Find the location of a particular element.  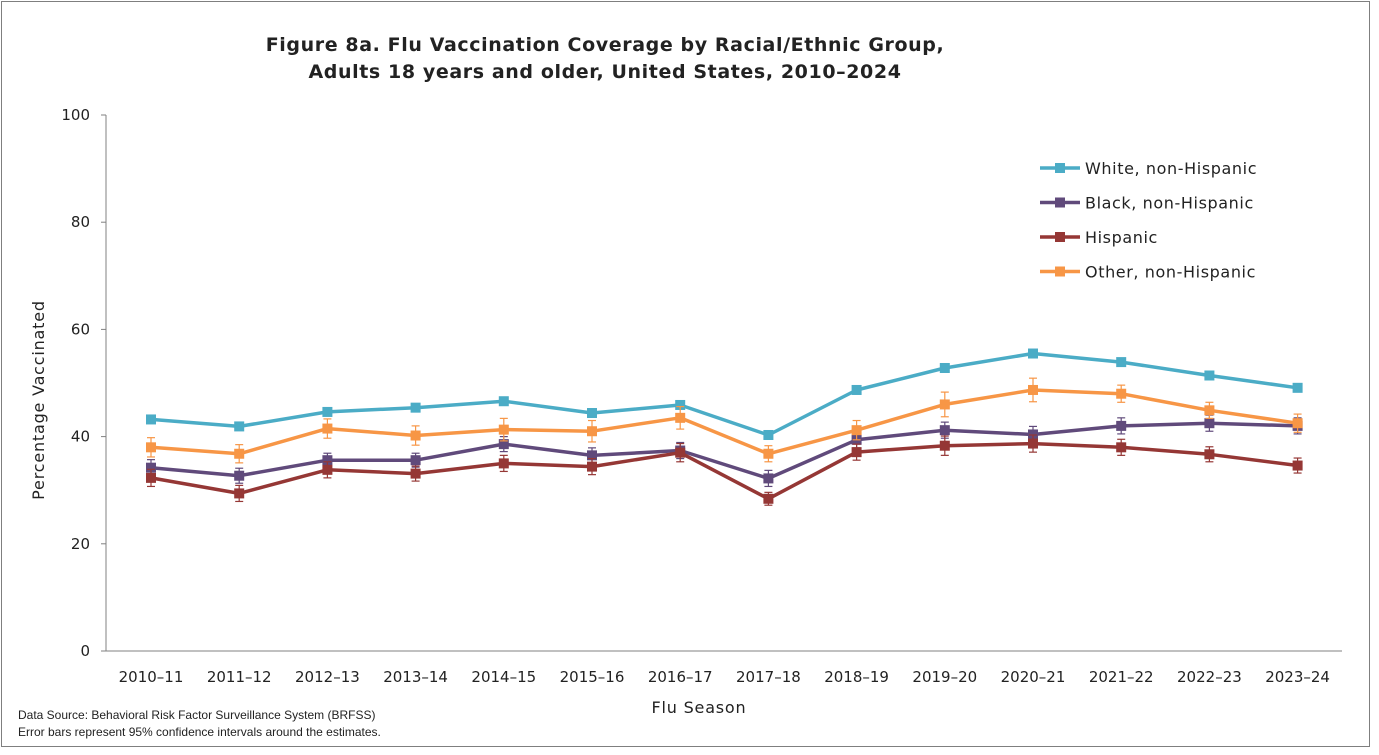

y-tick-label-80: 80 is located at coordinates (80, 222).